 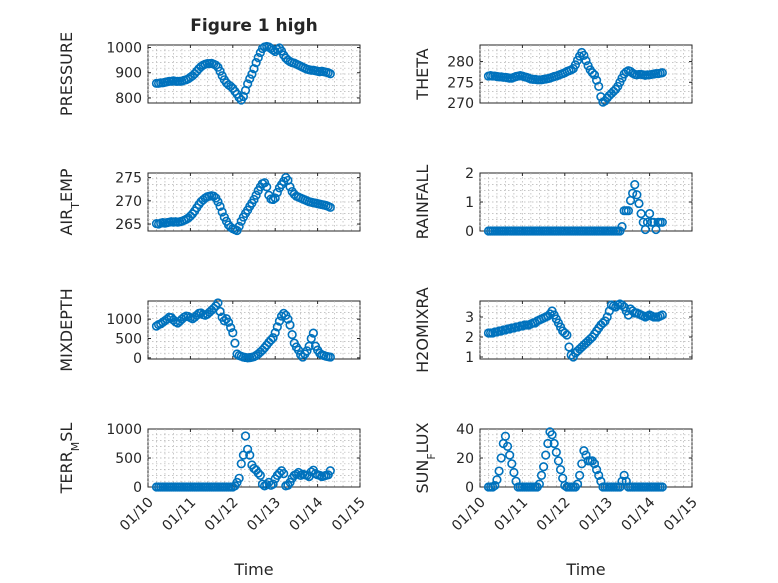 What do you see at coordinates (128, 225) in the screenshot?
I see `y-tick-label: 265` at bounding box center [128, 225].